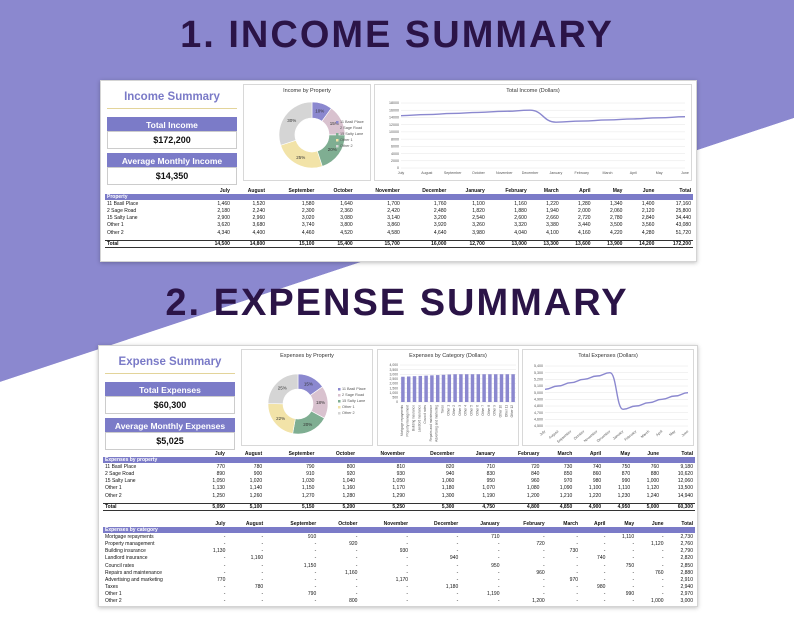  What do you see at coordinates (460, 410) in the screenshot?
I see `x-tick-label: Other 3` at bounding box center [460, 410].